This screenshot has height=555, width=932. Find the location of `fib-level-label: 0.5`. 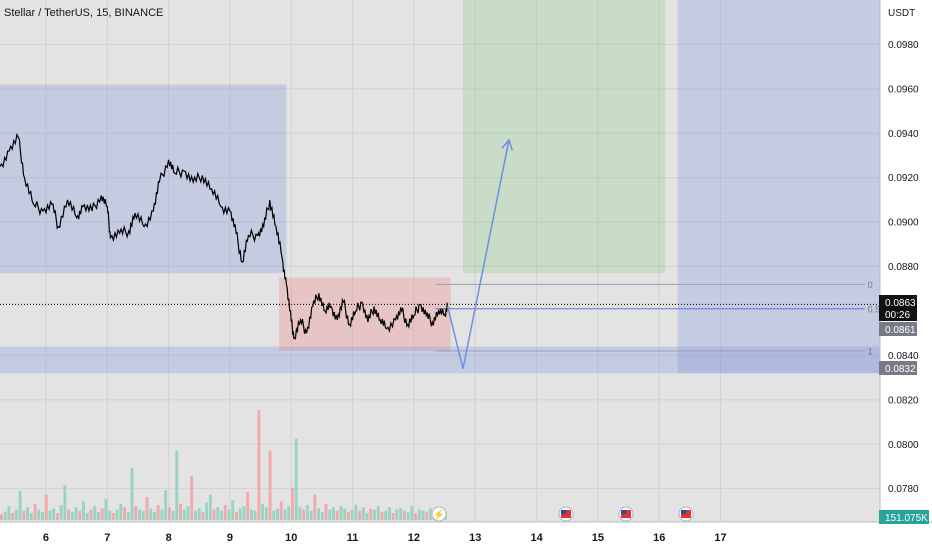

fib-level-label: 0.5 is located at coordinates (874, 309).